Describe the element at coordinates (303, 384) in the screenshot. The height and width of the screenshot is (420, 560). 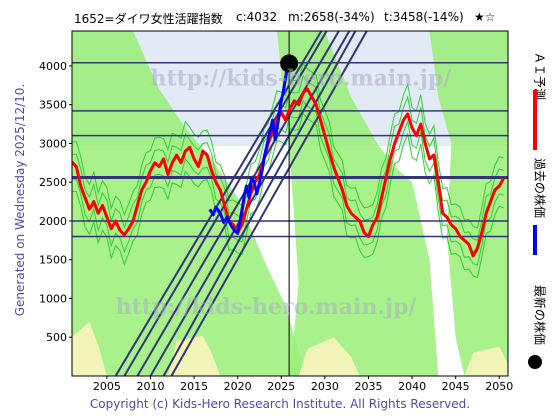
I see `x-axis: 2005 2010 2015 2020 2025 2030 2035 2040 2045 2050` at that location.